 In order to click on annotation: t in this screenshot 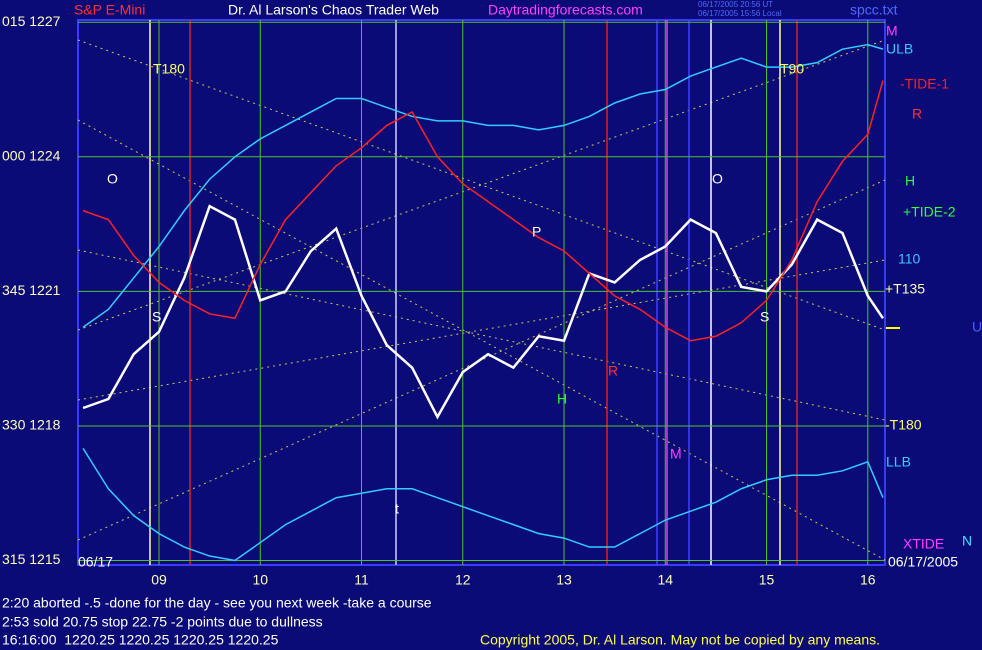, I will do `click(397, 509)`.